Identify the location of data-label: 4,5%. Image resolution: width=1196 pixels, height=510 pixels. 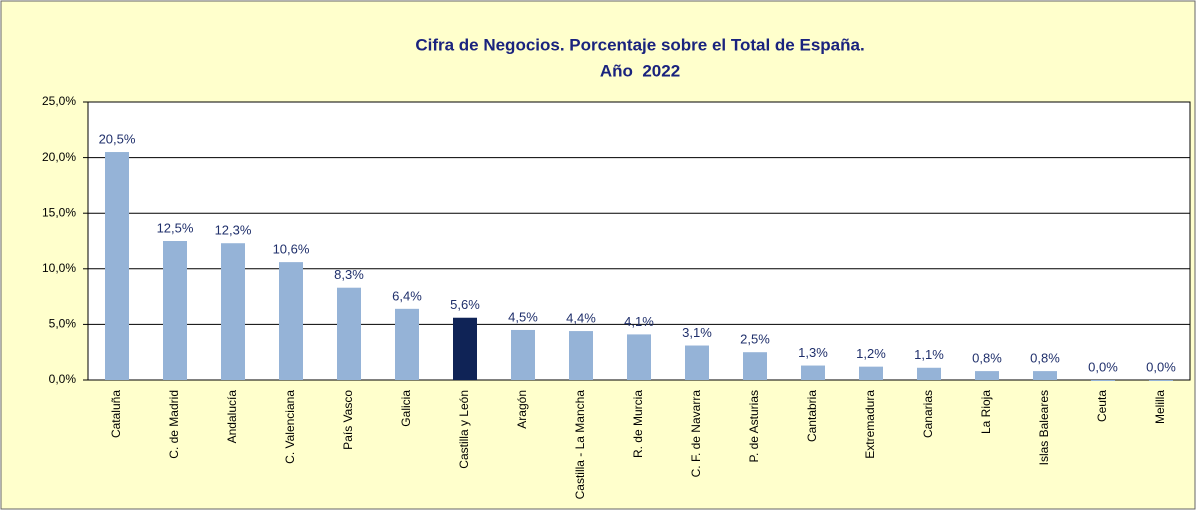
(523, 316).